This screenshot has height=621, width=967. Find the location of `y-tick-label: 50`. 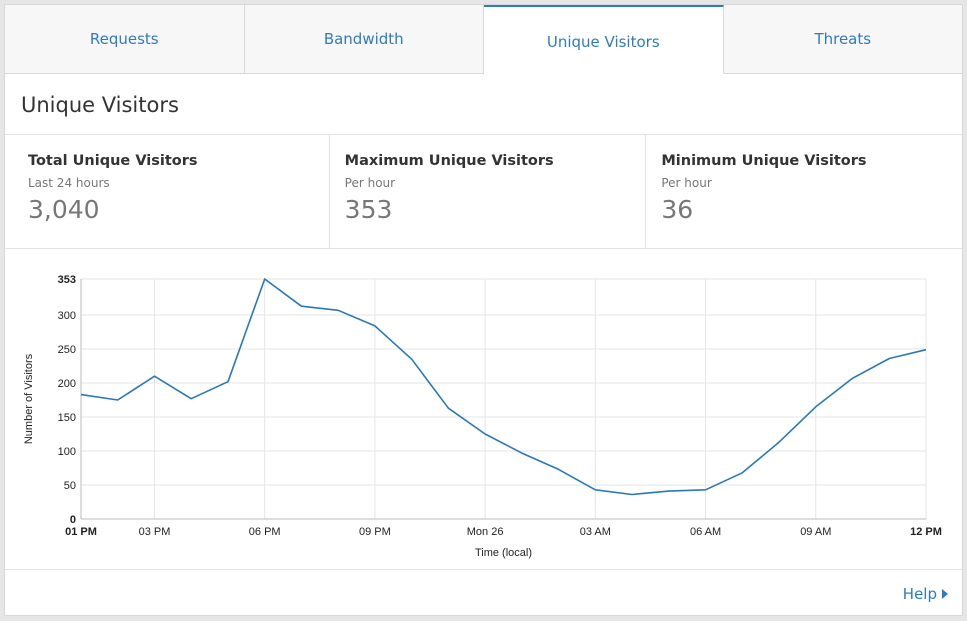

y-tick-label: 50 is located at coordinates (70, 486).